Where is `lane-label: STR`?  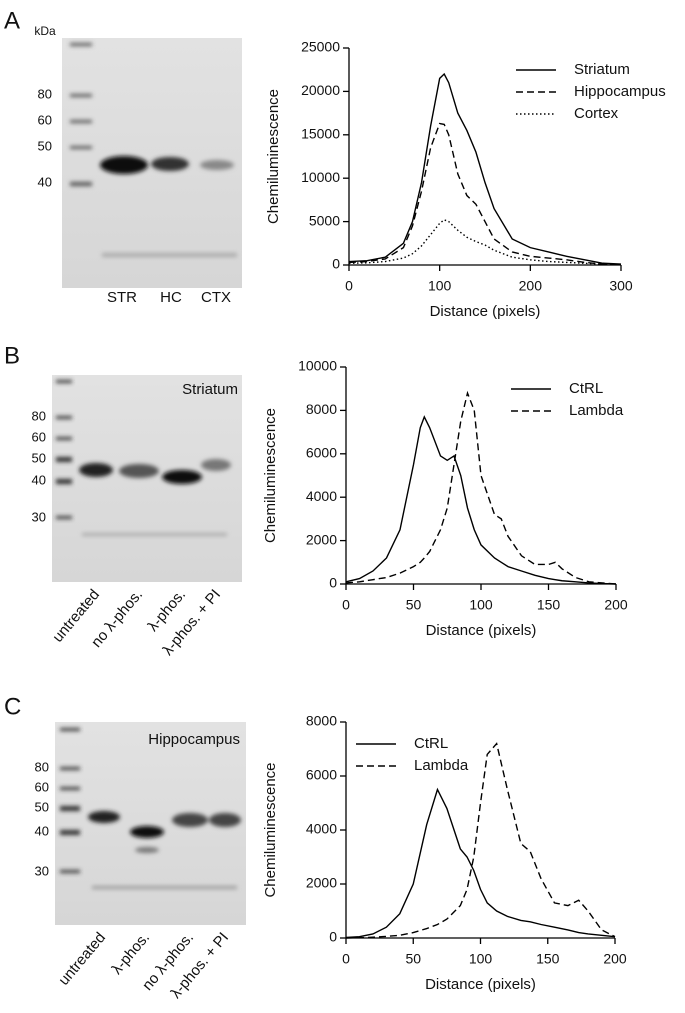
lane-label: STR is located at coordinates (122, 297).